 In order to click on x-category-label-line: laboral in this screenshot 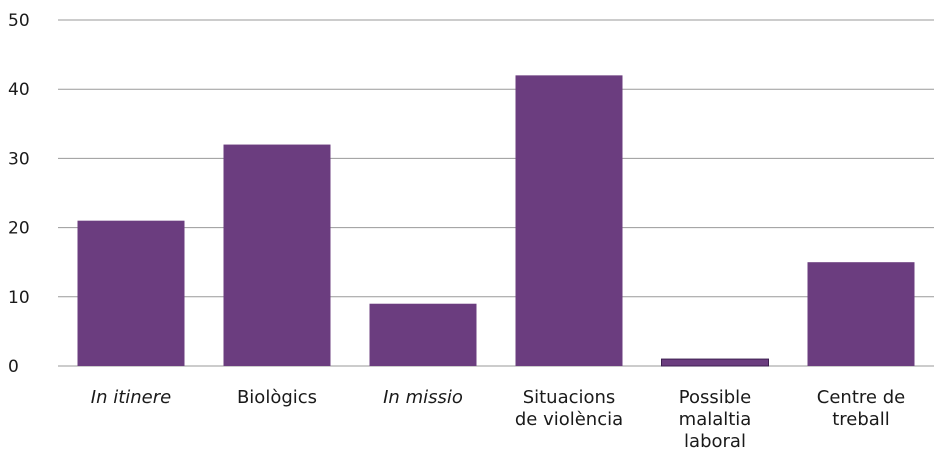, I will do `click(715, 441)`.